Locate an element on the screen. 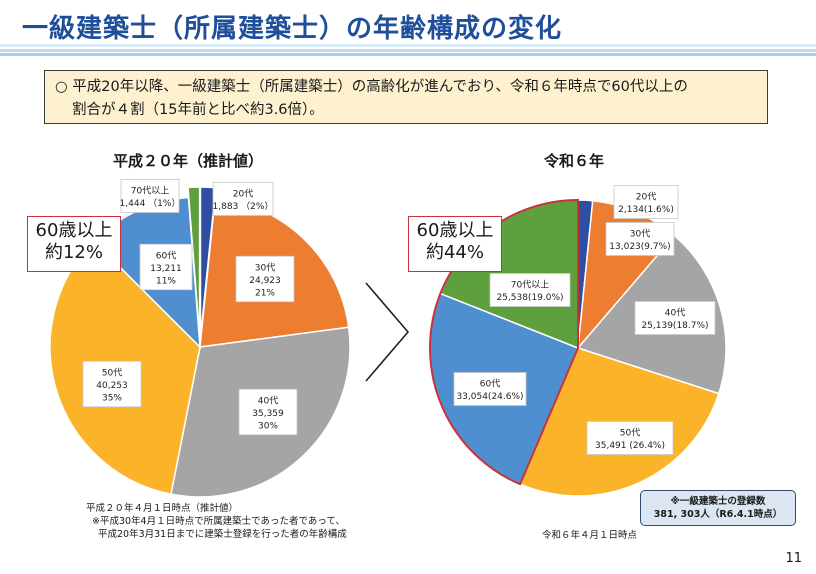  right-label-50s-box is located at coordinates (630, 438).